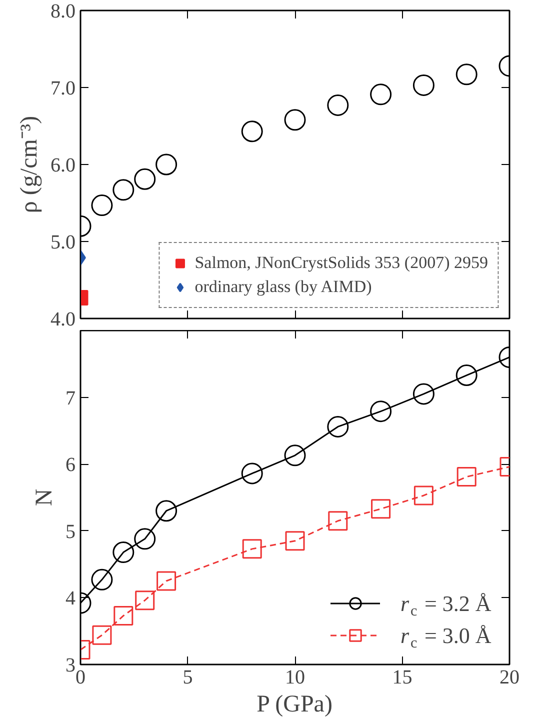 The height and width of the screenshot is (724, 534). What do you see at coordinates (71, 531) in the screenshot?
I see `y-tick-label: 5` at bounding box center [71, 531].